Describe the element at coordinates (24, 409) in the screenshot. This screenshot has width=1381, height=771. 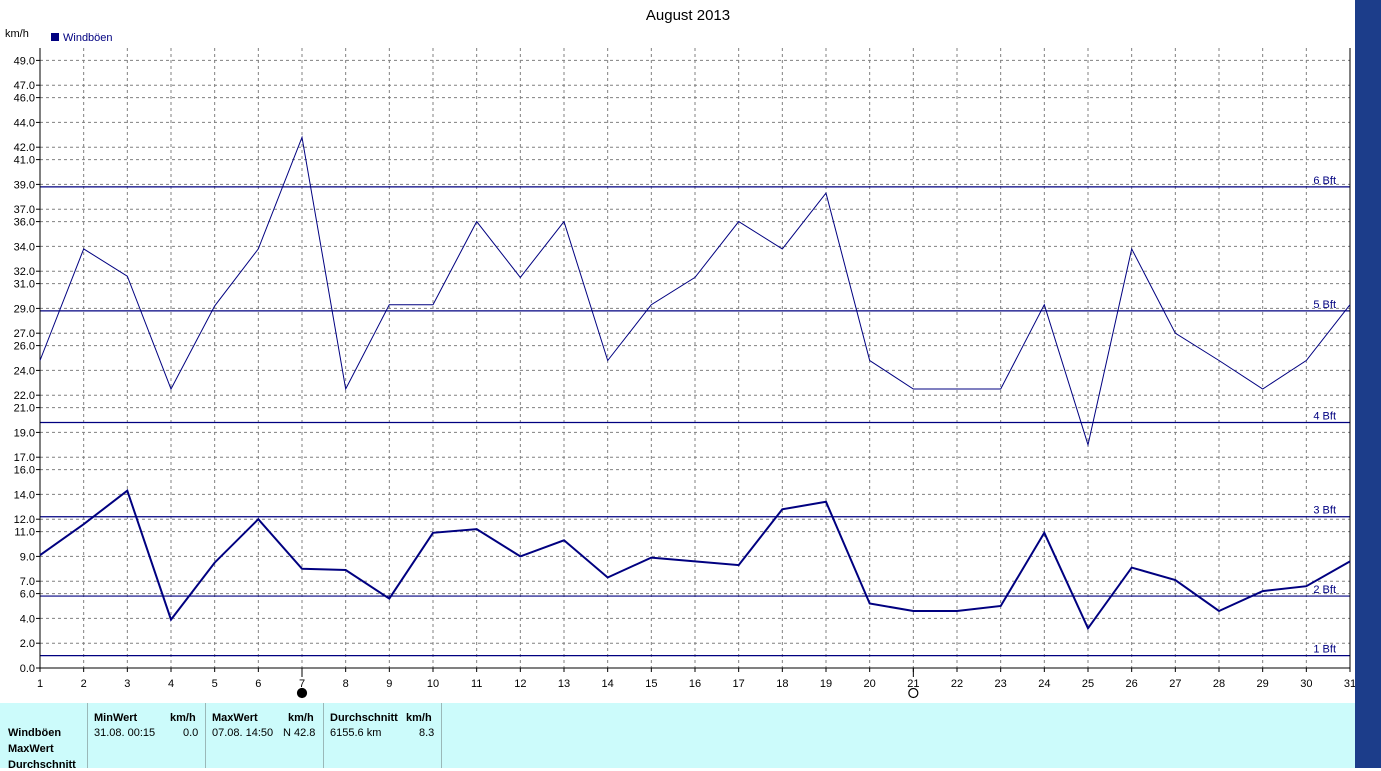
I see `y-tick-label: 21.0` at that location.